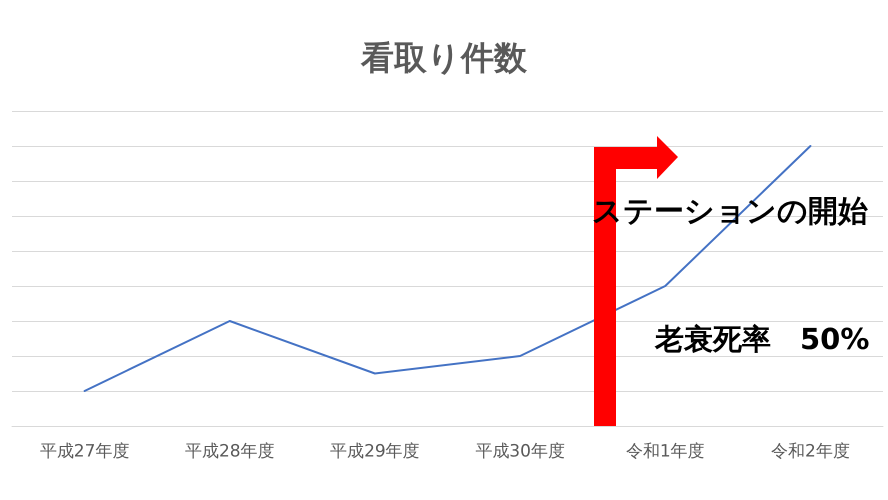  Describe the element at coordinates (520, 452) in the screenshot. I see `x-tick-label: 平成30年度` at that location.